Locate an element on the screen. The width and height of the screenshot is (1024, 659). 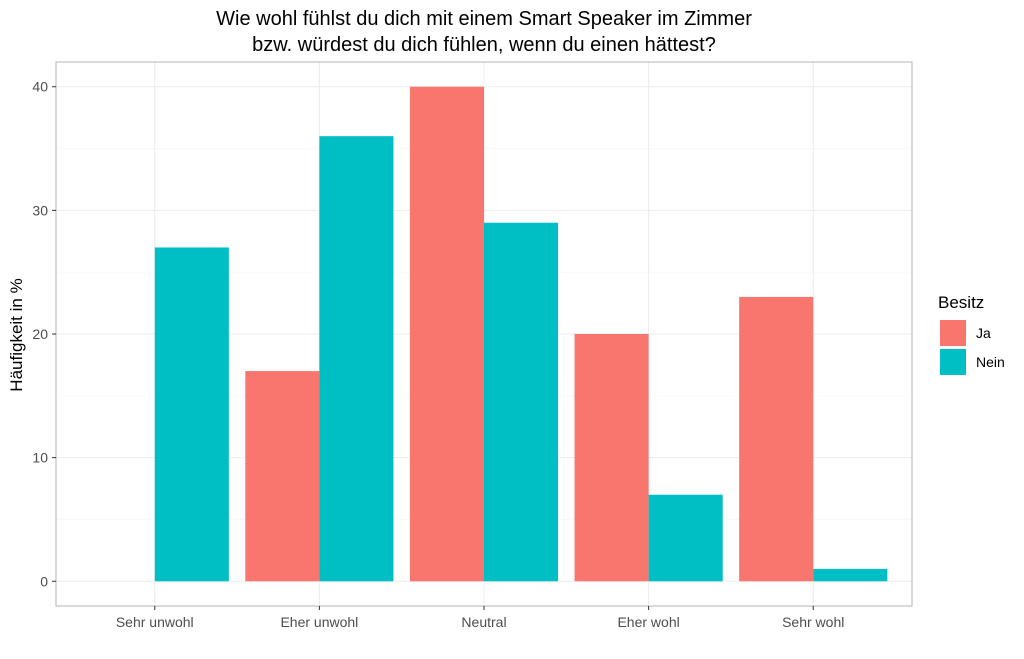
y-tick-label: 20 is located at coordinates (40, 334).